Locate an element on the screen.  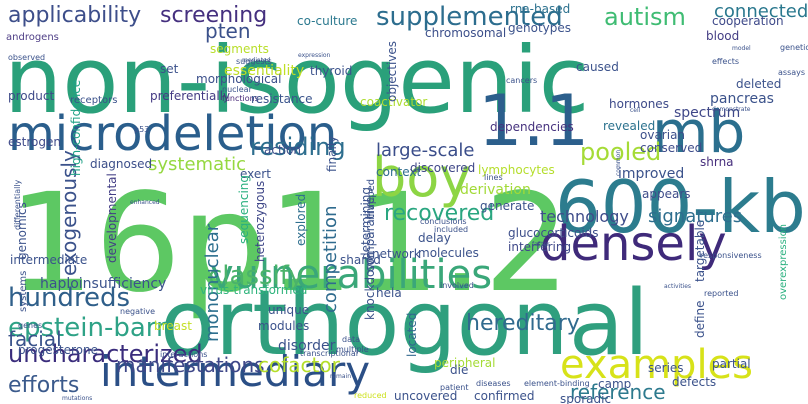
word-assays: assays is located at coordinates (791, 72).